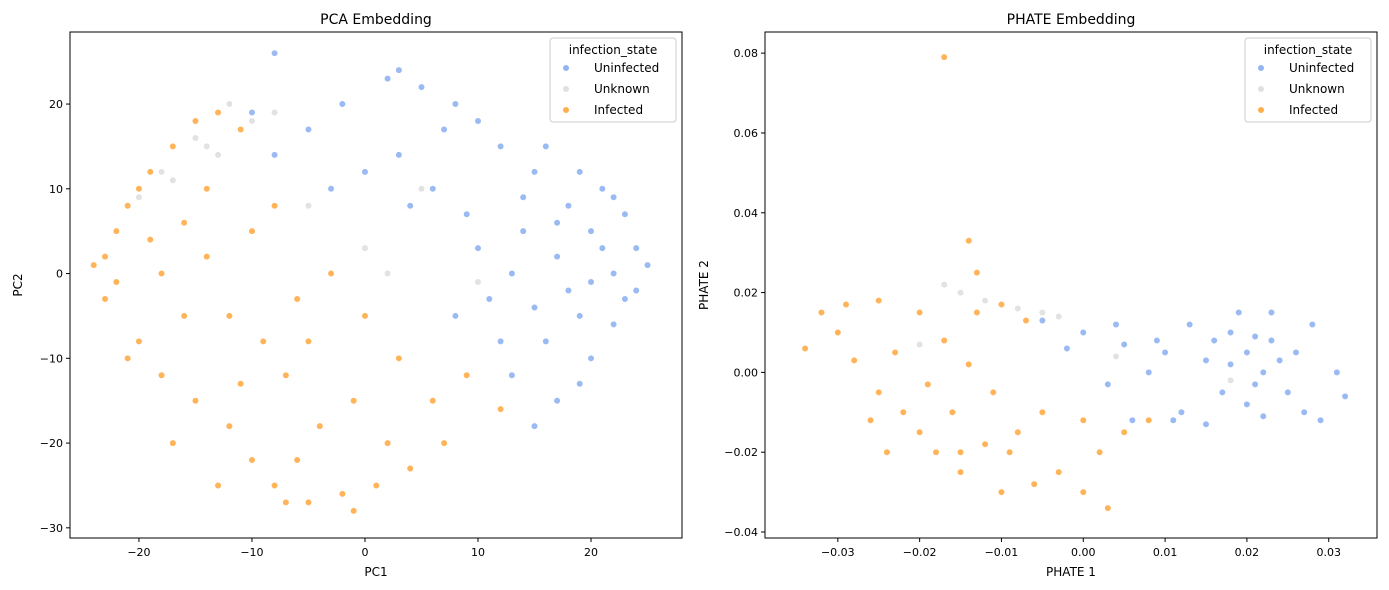  I want to click on series-unknown, so click(308, 193).